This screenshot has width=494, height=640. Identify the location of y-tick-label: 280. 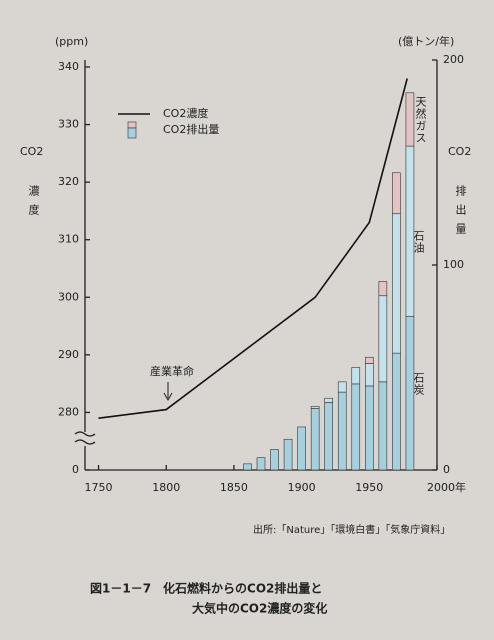
(68, 411).